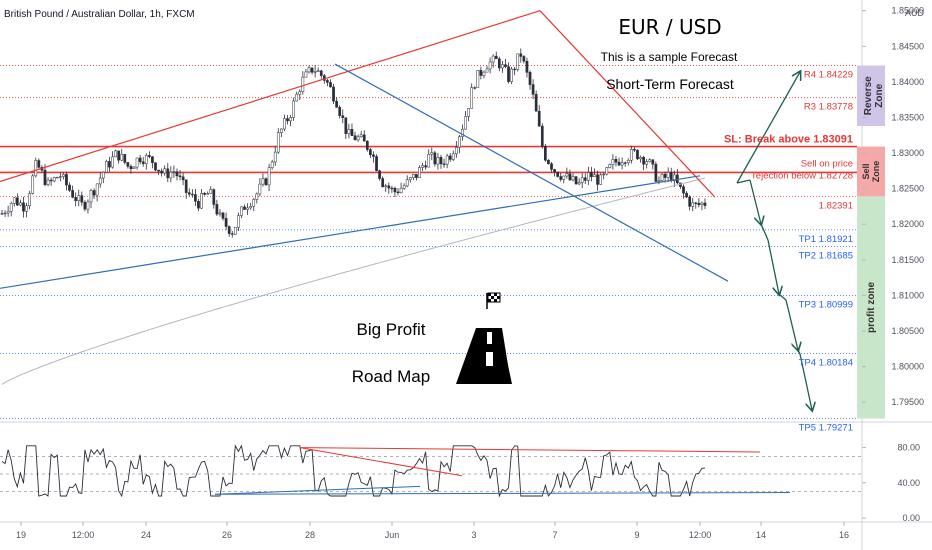 The image size is (932, 550). I want to click on time-tick-label: 12:00, so click(83, 535).